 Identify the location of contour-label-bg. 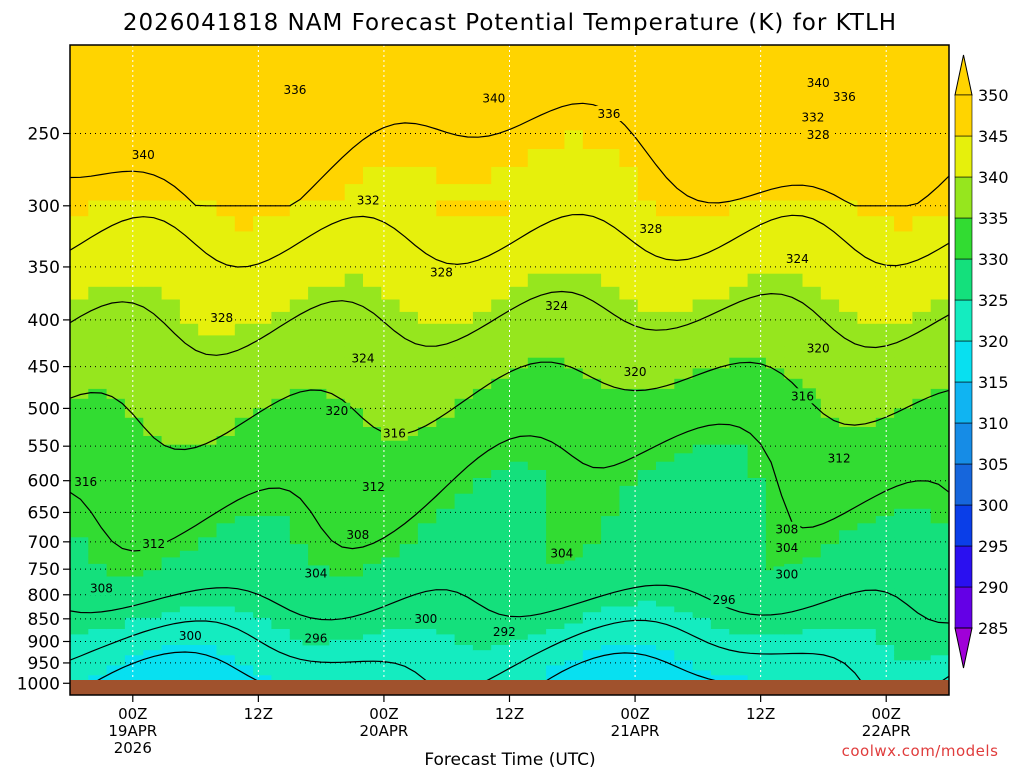
(562, 553).